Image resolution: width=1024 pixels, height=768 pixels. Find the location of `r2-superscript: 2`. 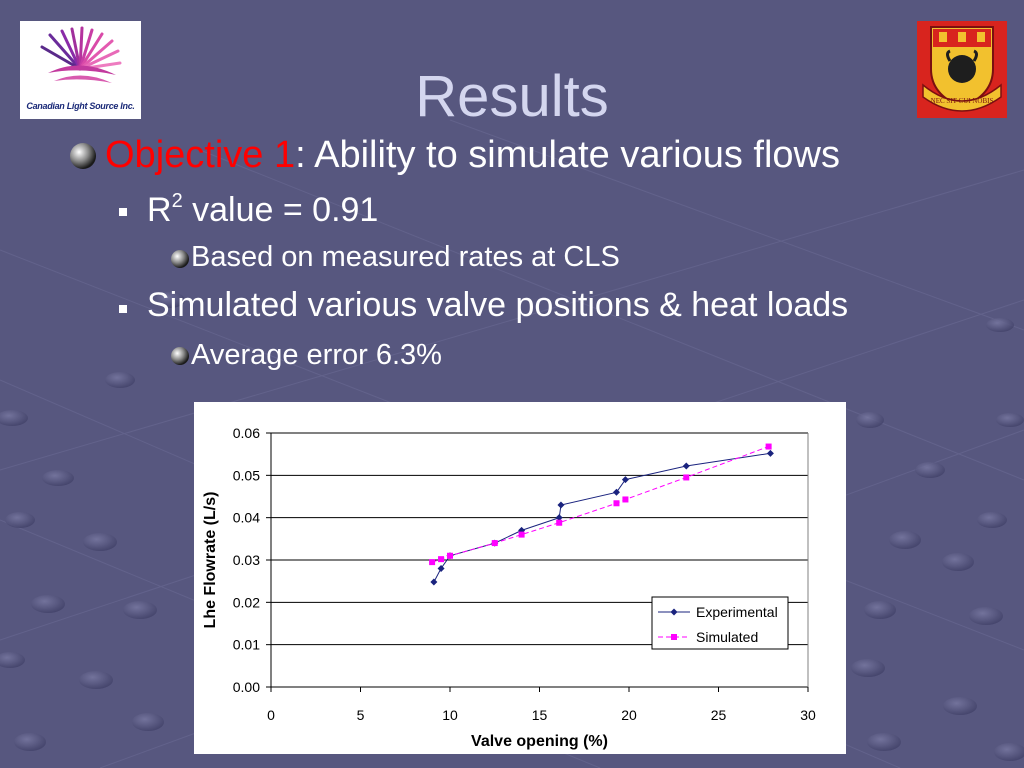

r2-superscript: 2 is located at coordinates (177, 201).